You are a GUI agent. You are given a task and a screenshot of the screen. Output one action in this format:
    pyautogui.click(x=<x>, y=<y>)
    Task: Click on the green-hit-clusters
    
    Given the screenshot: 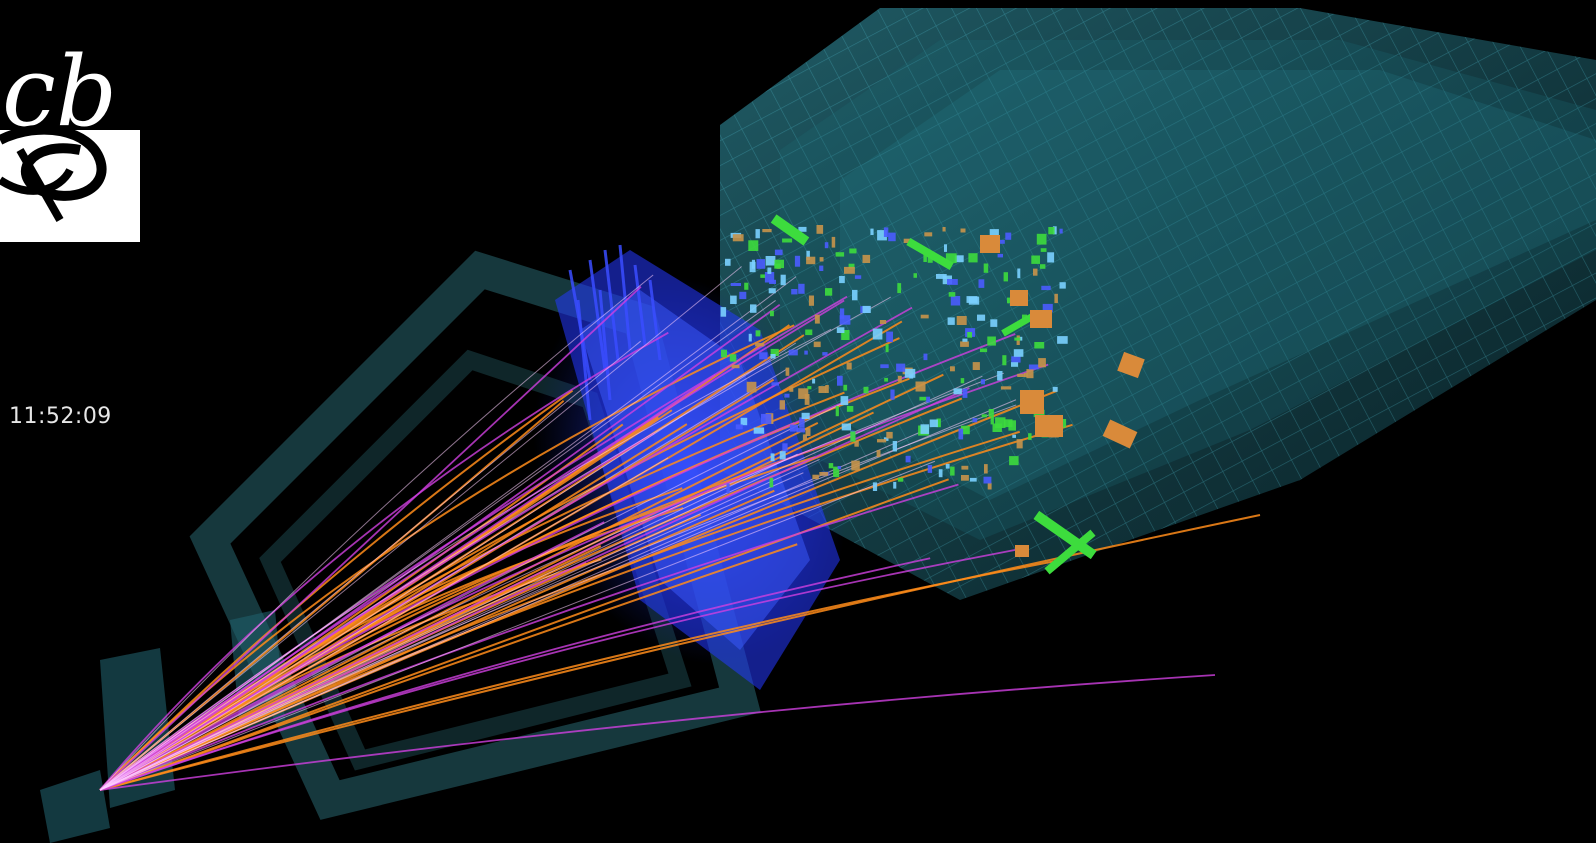 What is the action you would take?
    pyautogui.click(x=933, y=394)
    